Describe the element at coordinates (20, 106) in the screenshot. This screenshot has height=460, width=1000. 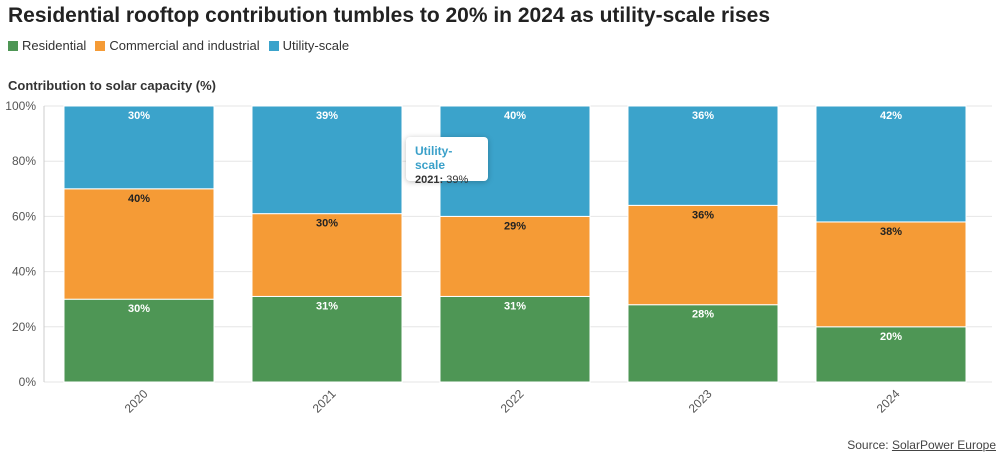
I see `y-tick-label: 100%` at that location.